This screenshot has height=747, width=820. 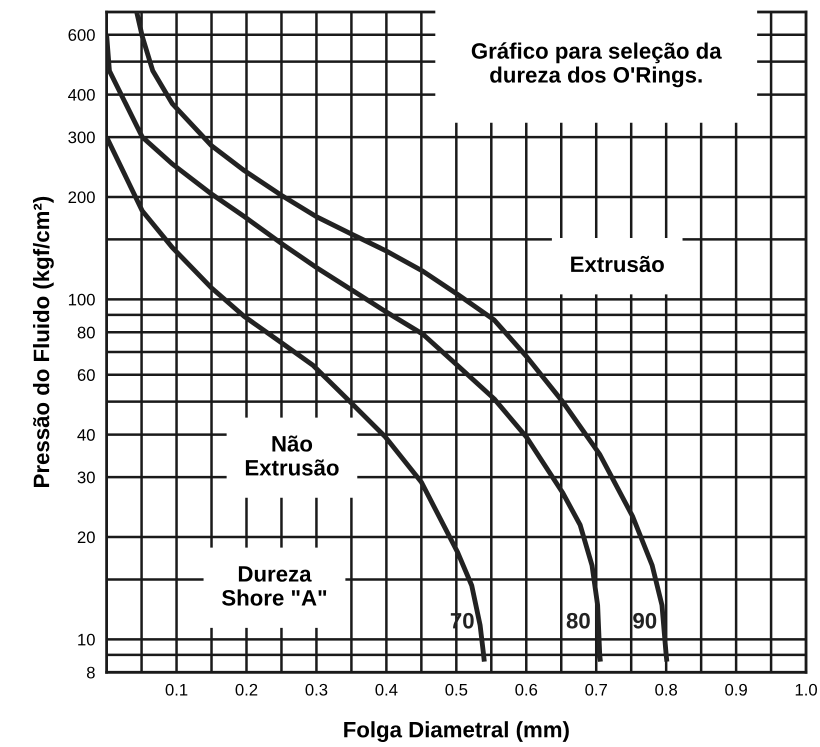 What do you see at coordinates (317, 690) in the screenshot?
I see `x-tick-label: 0.3` at bounding box center [317, 690].